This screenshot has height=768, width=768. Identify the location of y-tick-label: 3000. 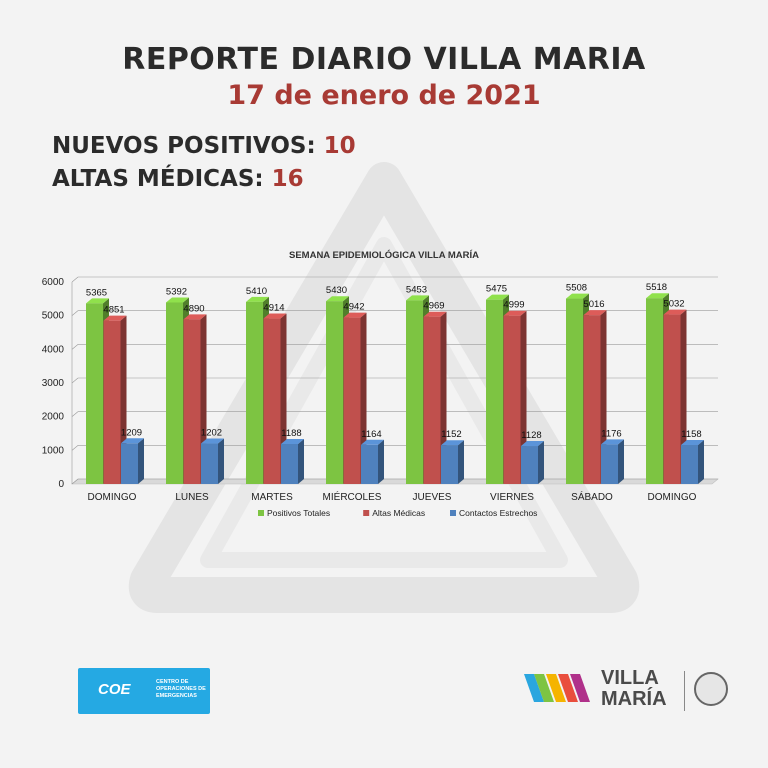
(53, 383).